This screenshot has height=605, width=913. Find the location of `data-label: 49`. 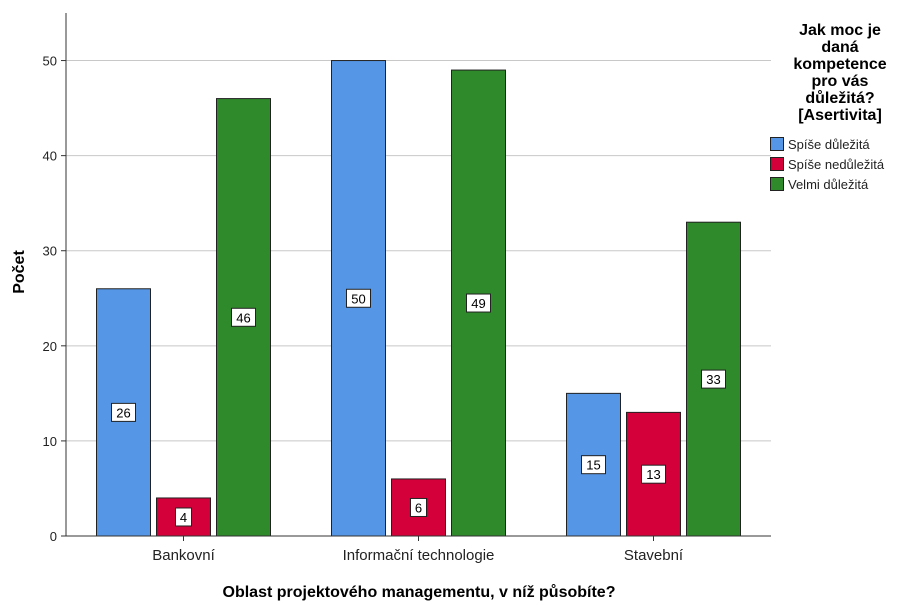

data-label: 49 is located at coordinates (478, 303).